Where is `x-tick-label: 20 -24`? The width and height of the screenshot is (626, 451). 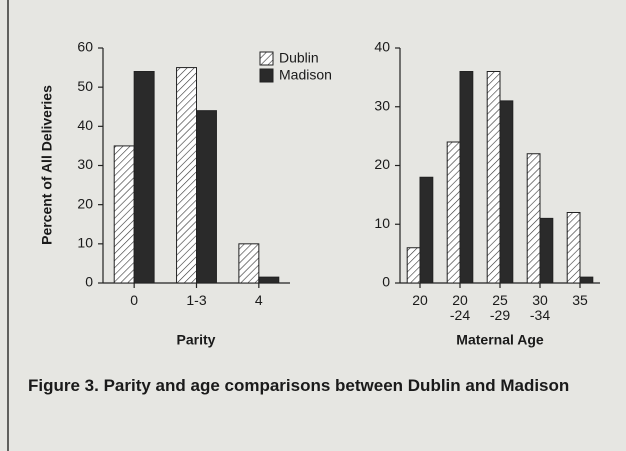 x-tick-label: 20 -24 is located at coordinates (460, 307).